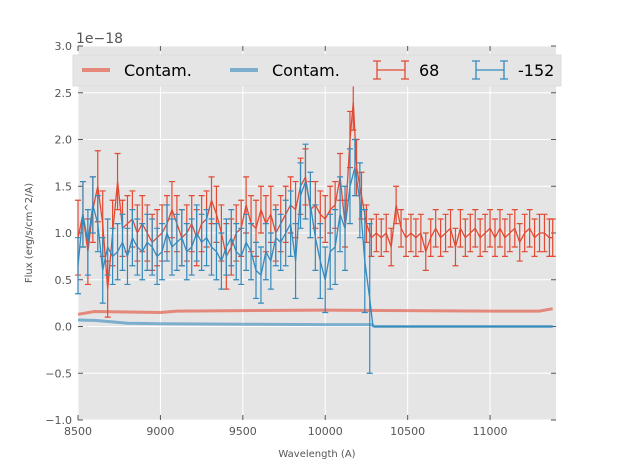  What do you see at coordinates (243, 431) in the screenshot?
I see `x-tick-label: 9500` at bounding box center [243, 431].